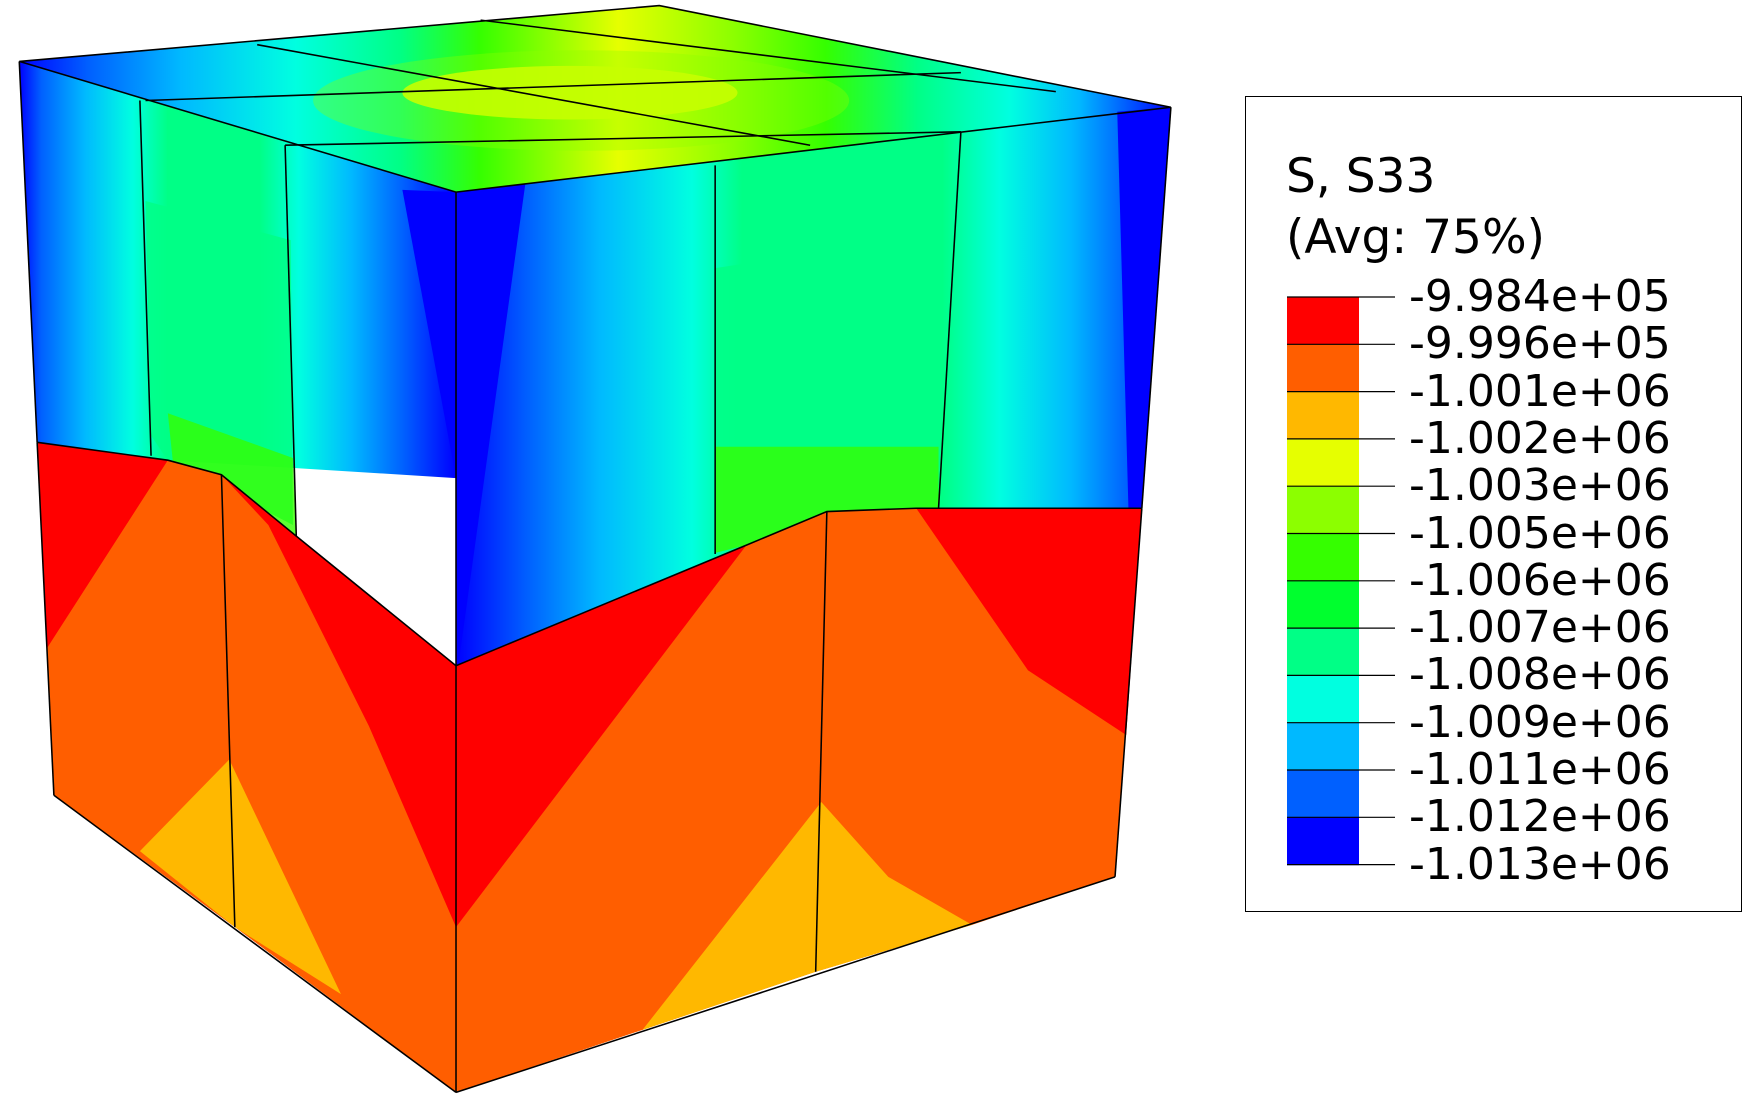 The height and width of the screenshot is (1098, 1752). Describe the element at coordinates (238, 299) in the screenshot. I see `left-face-upper` at that location.